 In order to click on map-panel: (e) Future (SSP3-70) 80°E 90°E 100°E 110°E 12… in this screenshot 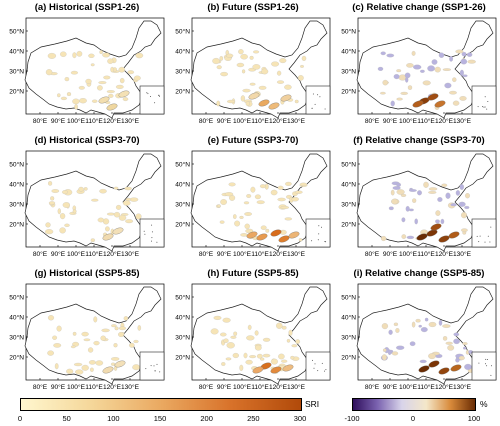, I will do `click(253, 199)`.